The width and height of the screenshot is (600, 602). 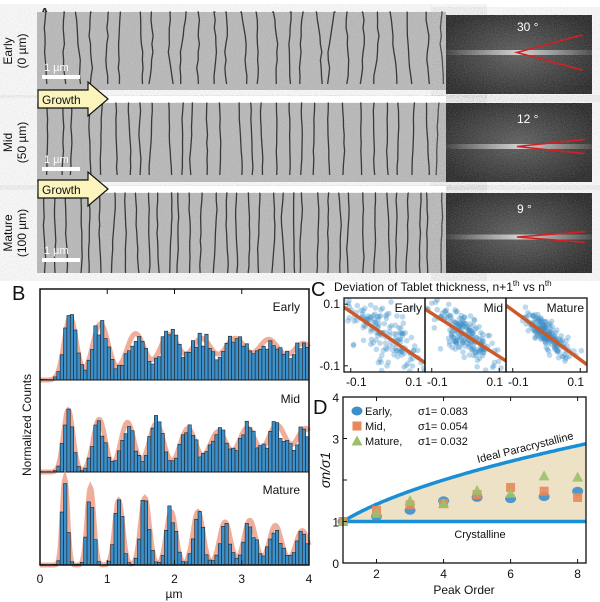 I want to click on arrow-shape, so click(x=73, y=189).